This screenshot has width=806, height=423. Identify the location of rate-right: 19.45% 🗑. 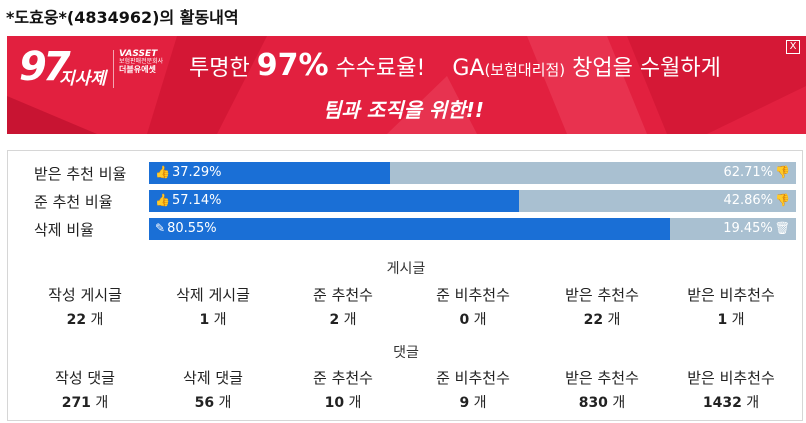
(757, 228).